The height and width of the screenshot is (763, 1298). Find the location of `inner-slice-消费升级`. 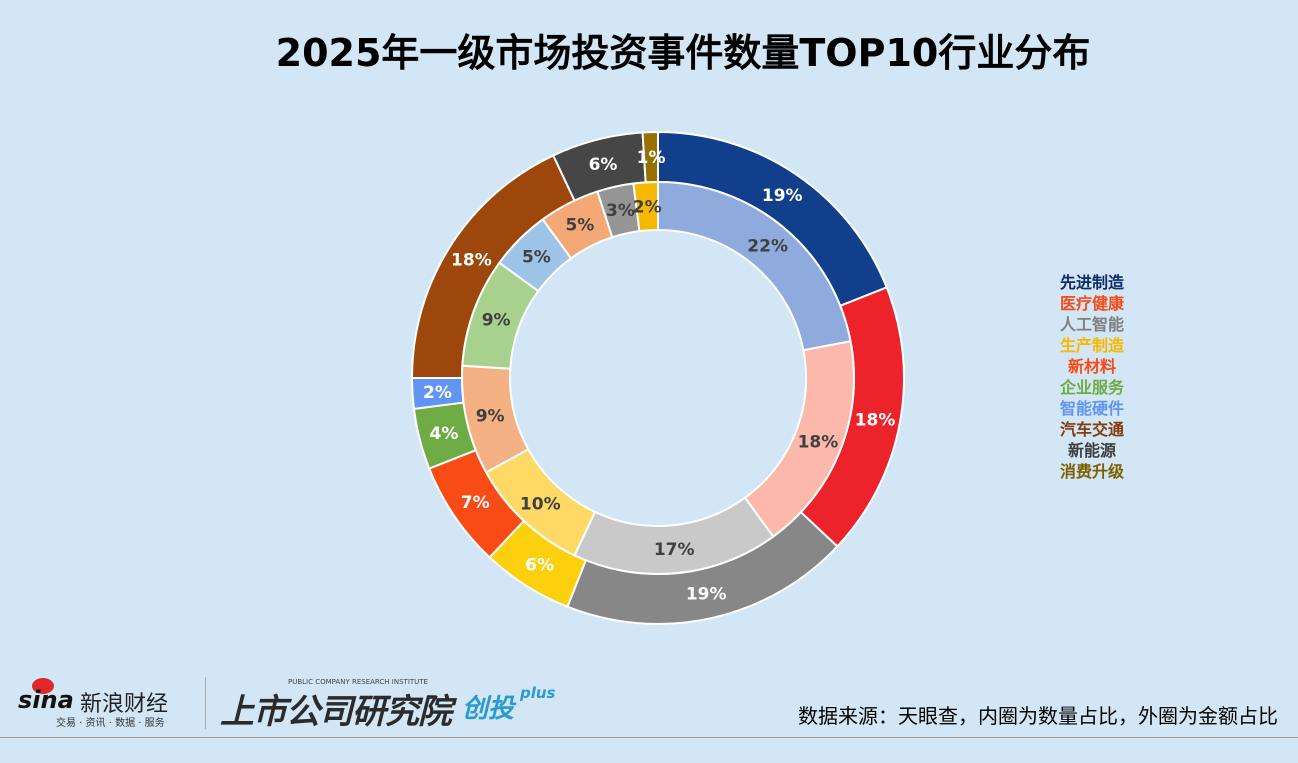

inner-slice-消费升级 is located at coordinates (645, 206).